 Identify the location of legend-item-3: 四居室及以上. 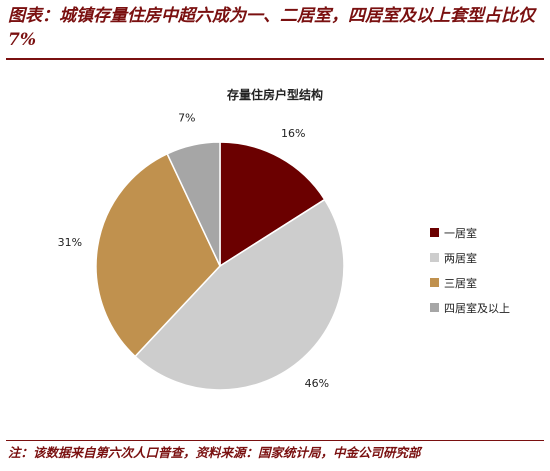
(470, 307).